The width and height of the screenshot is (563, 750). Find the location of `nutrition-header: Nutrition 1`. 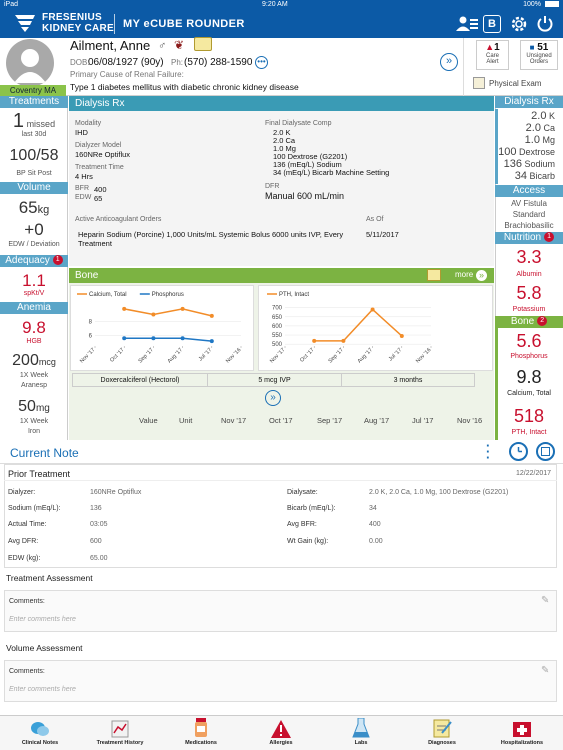

nutrition-header: Nutrition 1 is located at coordinates (529, 238).